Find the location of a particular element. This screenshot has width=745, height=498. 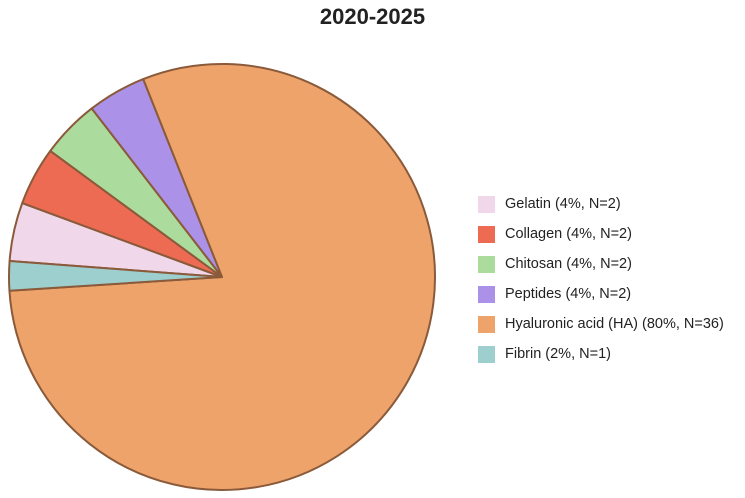

legend-item-hyaluronic-acid: Hyaluronic acid (HA) (80%, N=36) is located at coordinates (601, 324).